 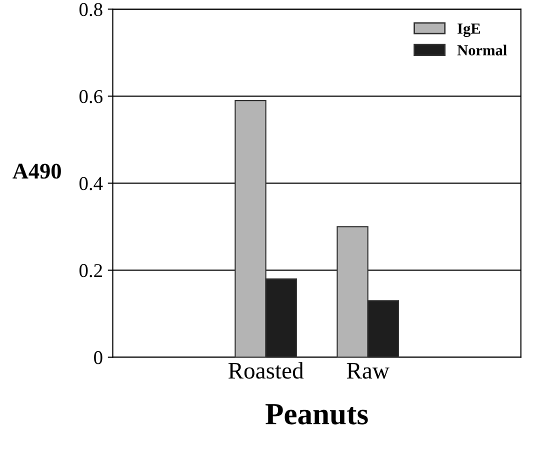 I want to click on y-tick-label: 0.2, so click(x=90, y=271).